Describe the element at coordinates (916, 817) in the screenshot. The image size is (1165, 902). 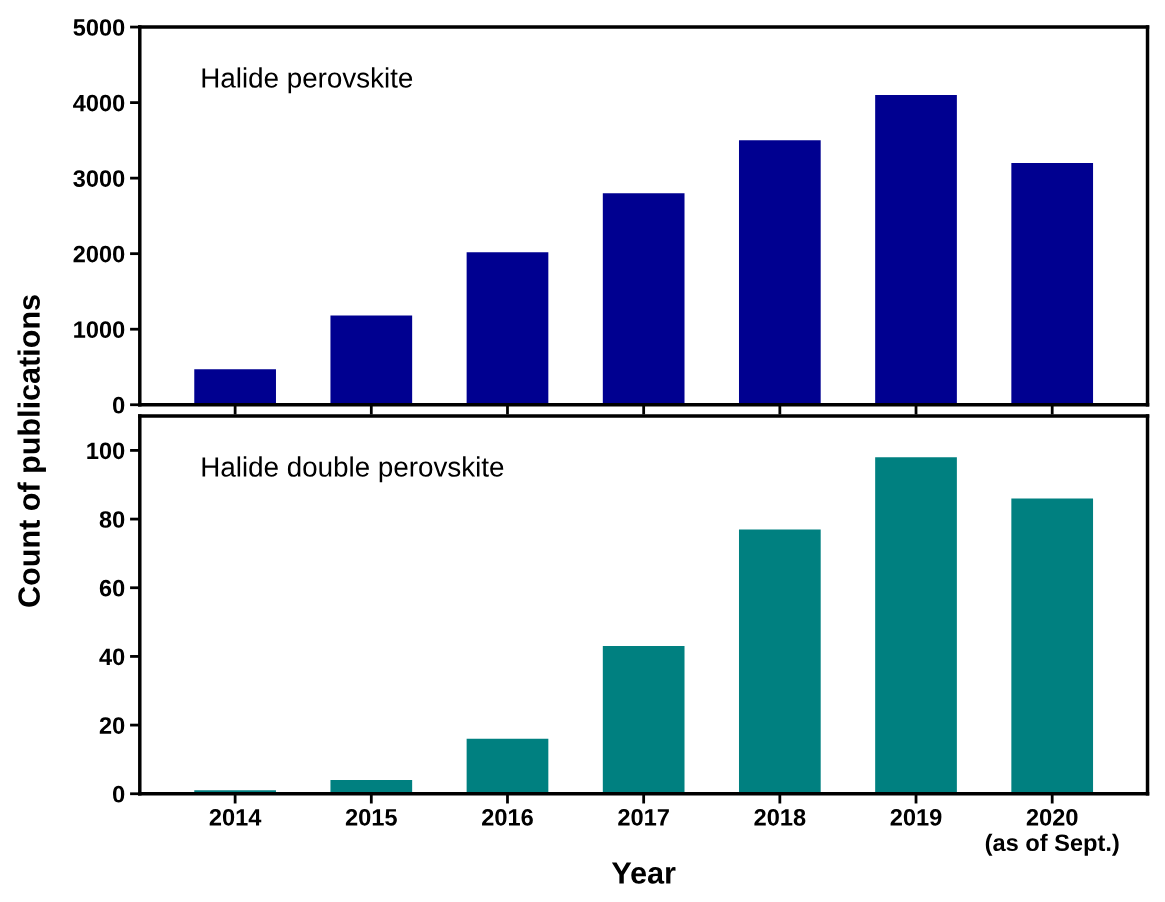
I see `x-tick-label: 2019` at that location.